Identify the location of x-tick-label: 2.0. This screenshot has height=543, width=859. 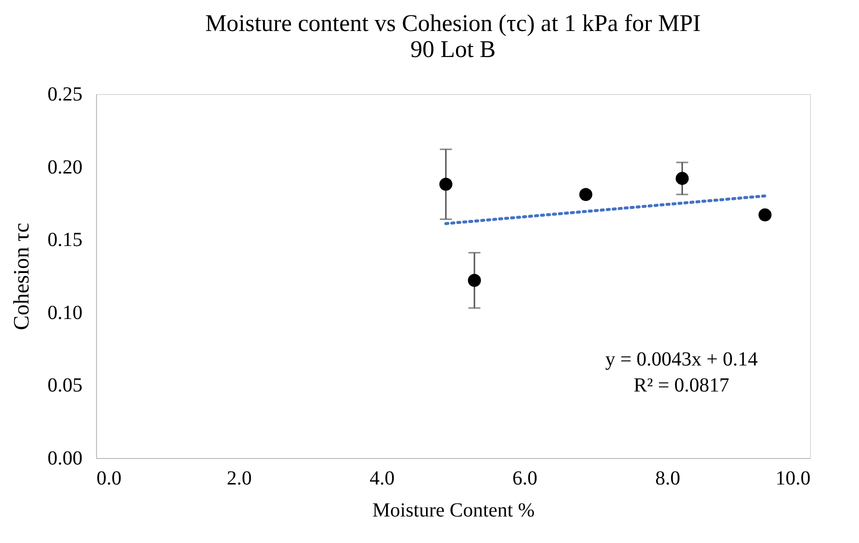
(239, 479).